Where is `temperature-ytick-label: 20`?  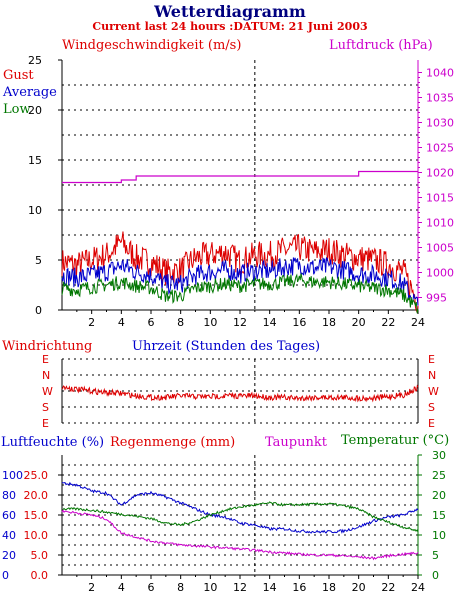 temperature-ytick-label: 20 is located at coordinates (439, 495).